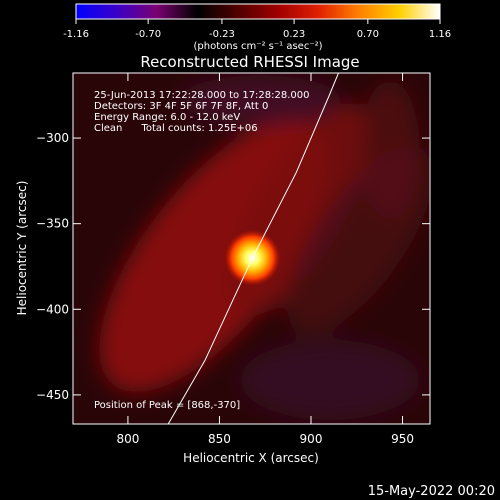  What do you see at coordinates (52, 224) in the screenshot?
I see `y-tick-label: −350` at bounding box center [52, 224].